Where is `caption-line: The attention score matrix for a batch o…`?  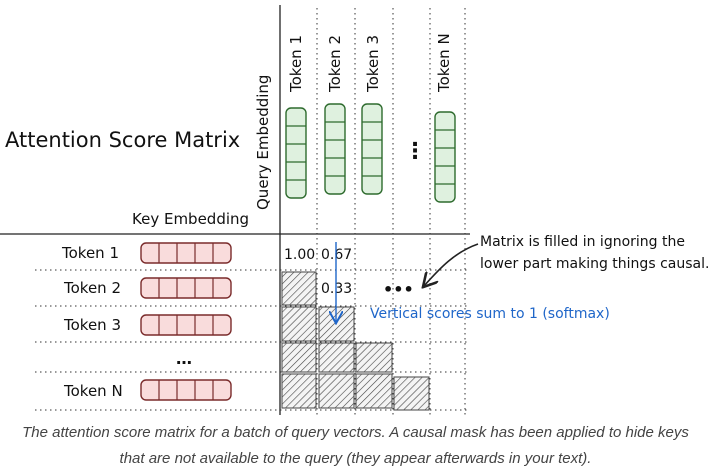 caption-line: The attention score matrix for a batch o… is located at coordinates (355, 432).